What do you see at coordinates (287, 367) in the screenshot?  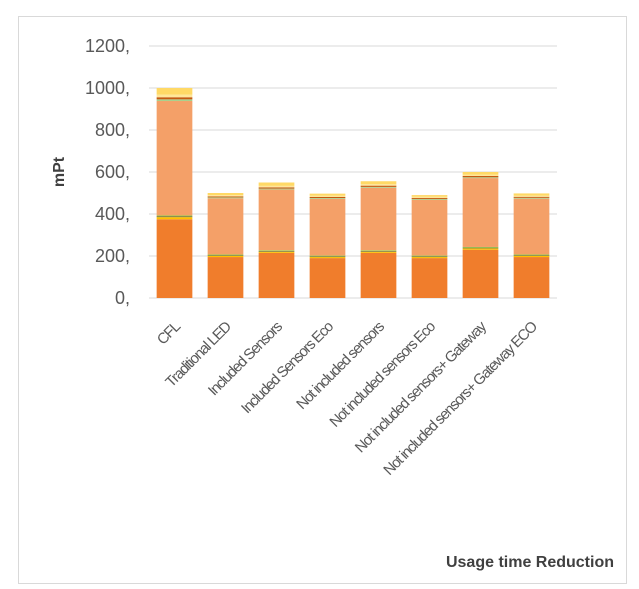 I see `x-tick-label: Included Sensors Eco` at bounding box center [287, 367].